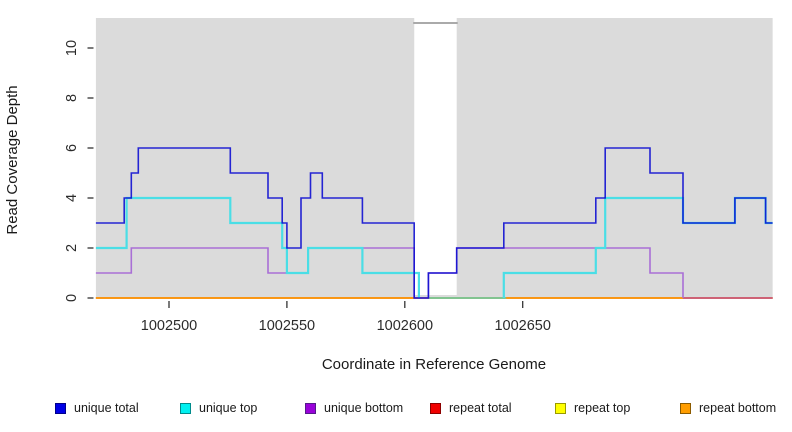  I want to click on repeat-total-swatch-icon, so click(435, 408).